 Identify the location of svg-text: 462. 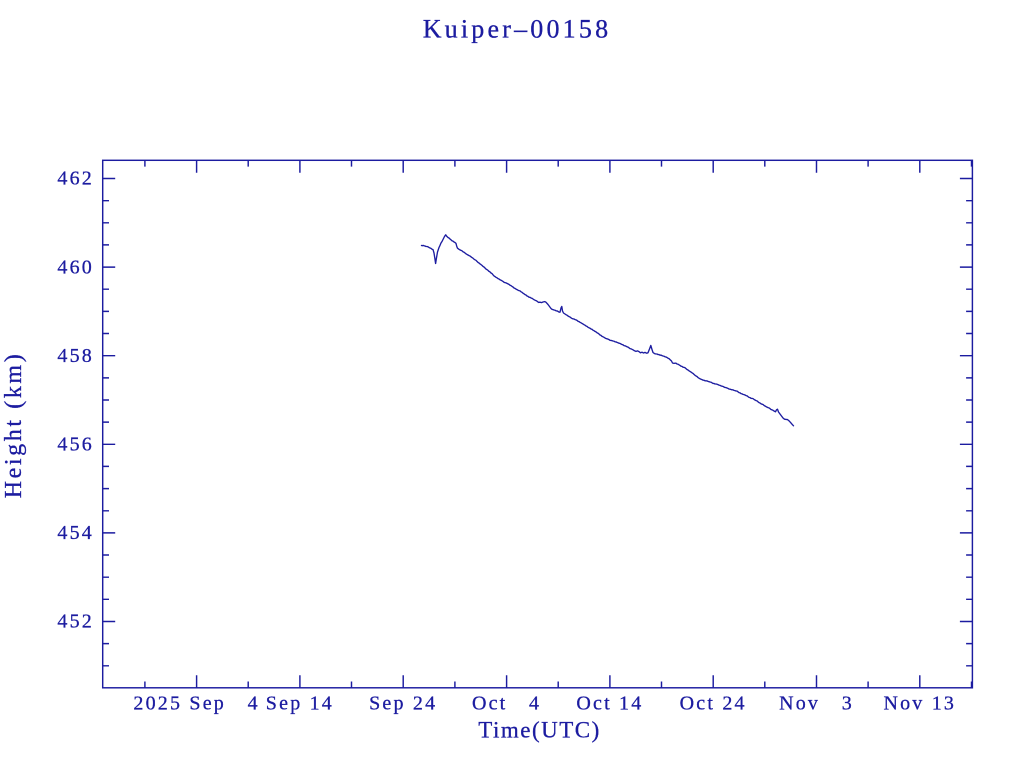
(75, 179).